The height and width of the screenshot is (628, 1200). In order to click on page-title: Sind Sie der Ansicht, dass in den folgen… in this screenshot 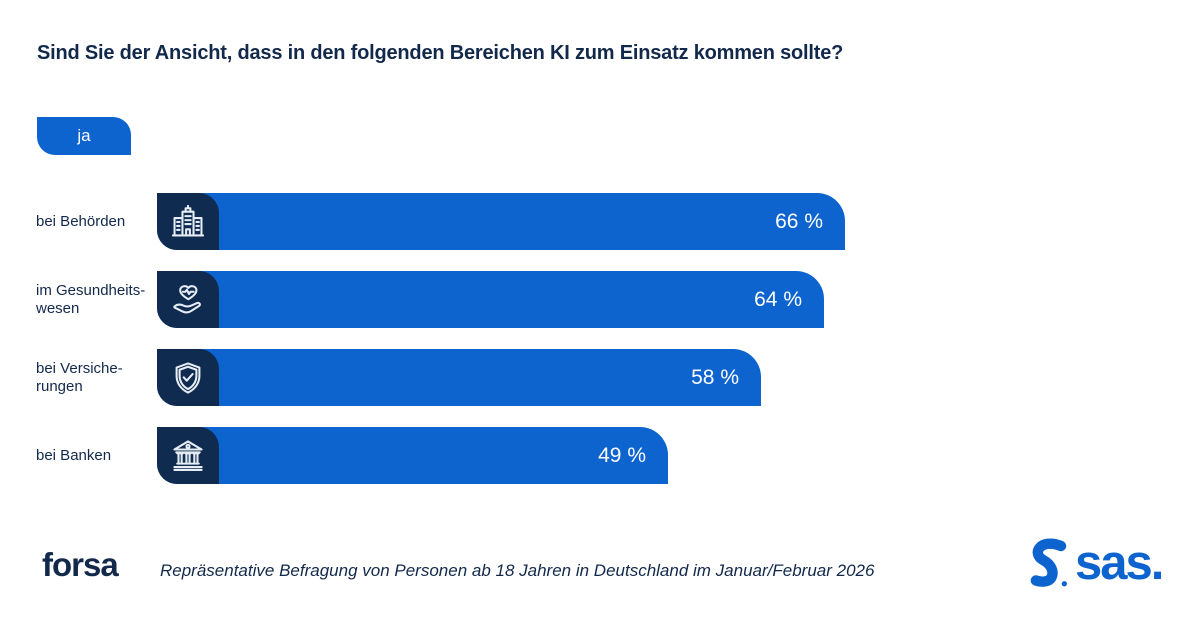, I will do `click(440, 53)`.